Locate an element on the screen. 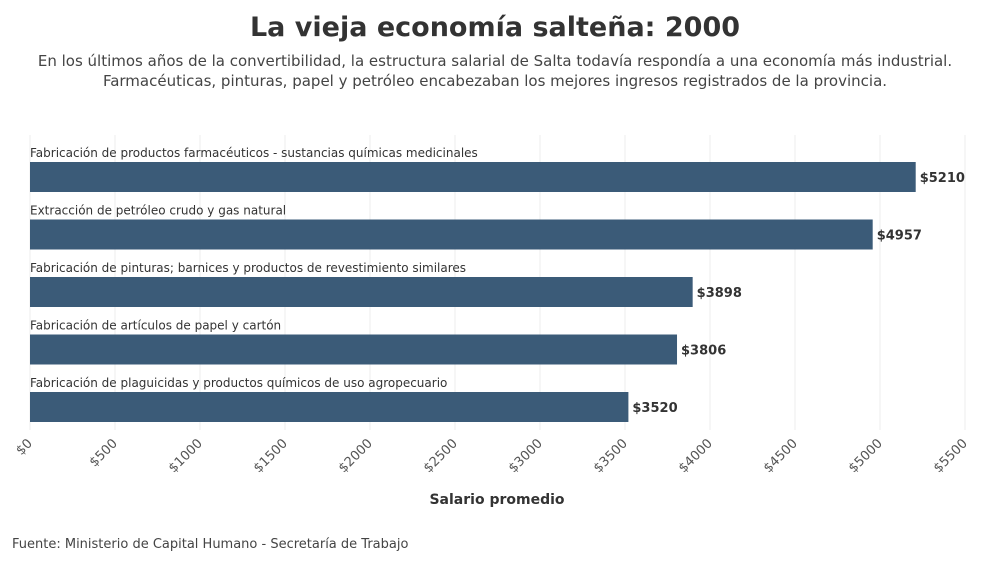 The width and height of the screenshot is (990, 562). value-label: $3806 is located at coordinates (703, 351).